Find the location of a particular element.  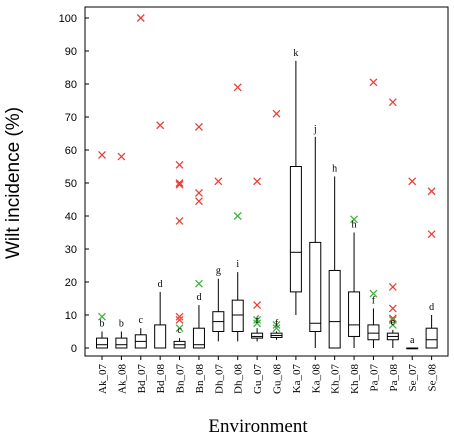

y-tick-label: 10 is located at coordinates (71, 316).